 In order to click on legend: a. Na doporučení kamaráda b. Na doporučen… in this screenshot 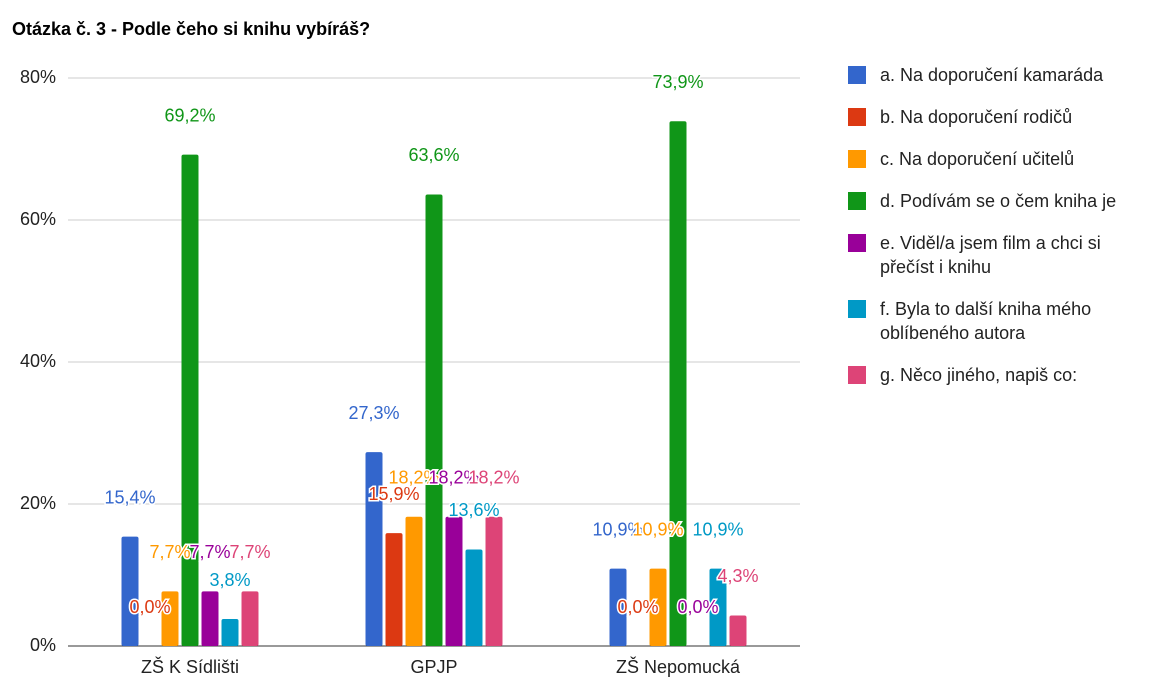, I will do `click(993, 234)`.